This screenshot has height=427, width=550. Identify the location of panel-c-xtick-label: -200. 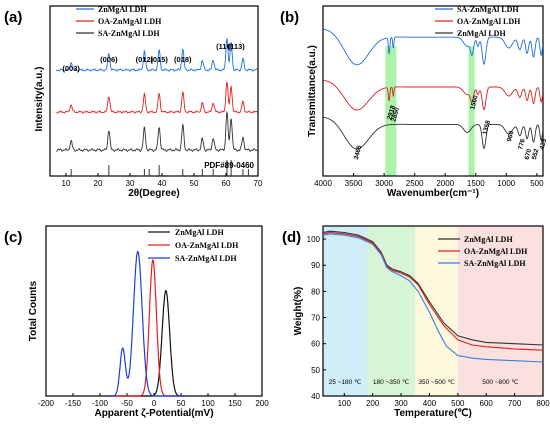
(46, 403).